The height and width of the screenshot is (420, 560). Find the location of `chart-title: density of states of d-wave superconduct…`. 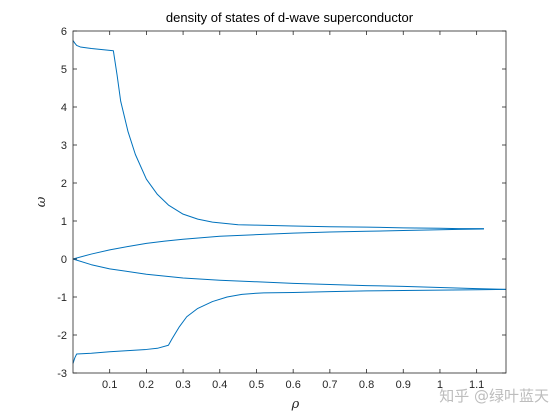

chart-title: density of states of d-wave superconduct… is located at coordinates (290, 17).